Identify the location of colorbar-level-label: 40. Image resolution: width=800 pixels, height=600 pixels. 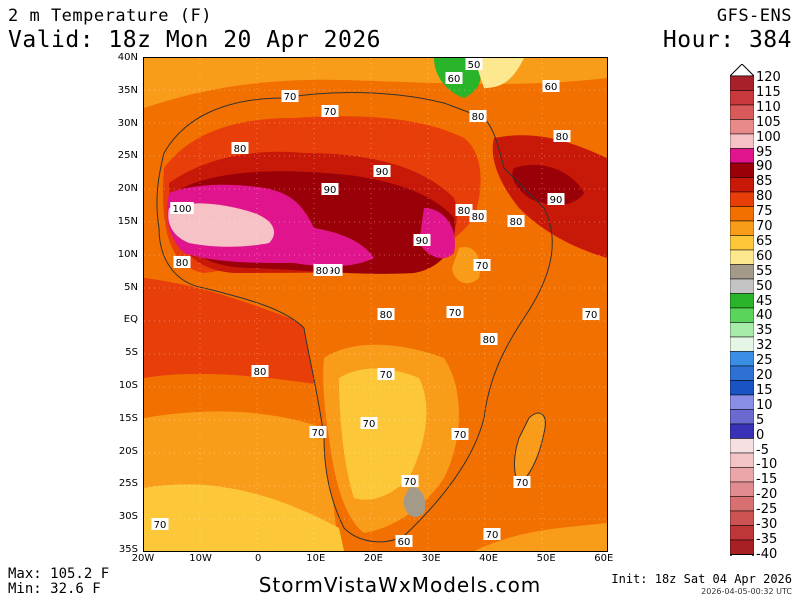
(764, 316).